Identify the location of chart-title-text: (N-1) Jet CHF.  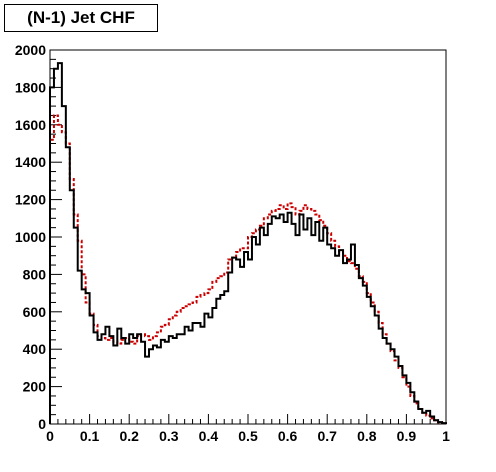
(81, 17).